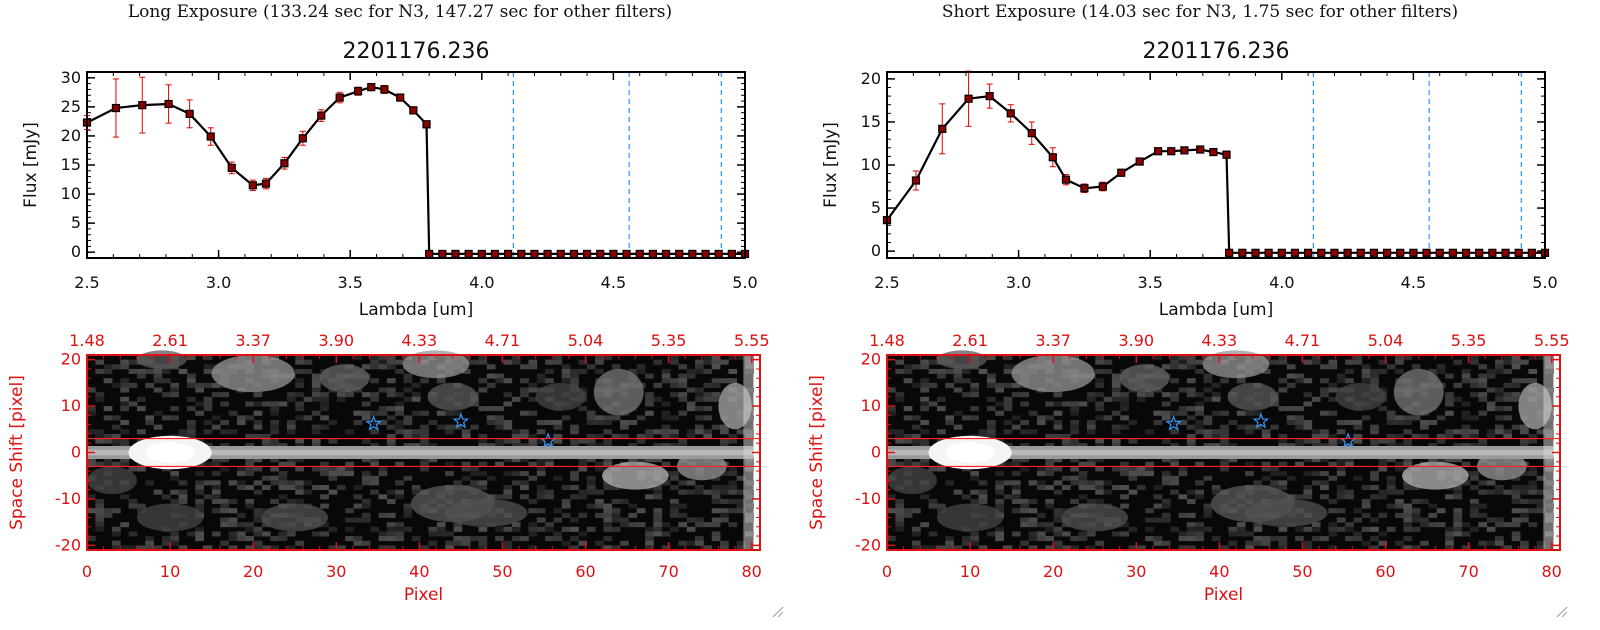 This screenshot has width=1600, height=630. Describe the element at coordinates (71, 193) in the screenshot. I see `y-tick-label: 10` at that location.